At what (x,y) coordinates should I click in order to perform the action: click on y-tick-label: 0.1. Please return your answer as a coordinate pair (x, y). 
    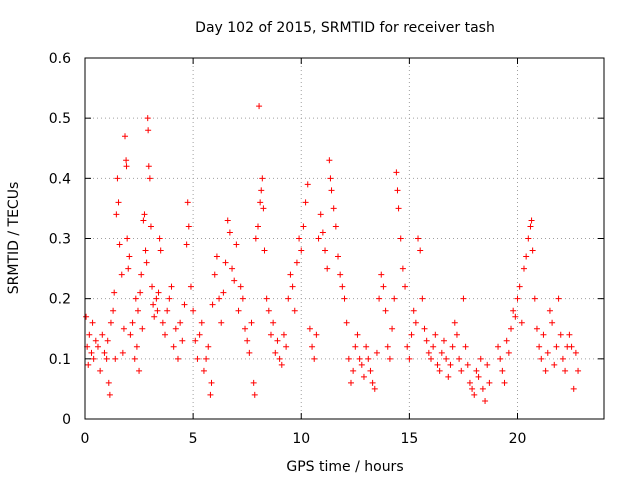
    Looking at the image, I should click on (60, 360).